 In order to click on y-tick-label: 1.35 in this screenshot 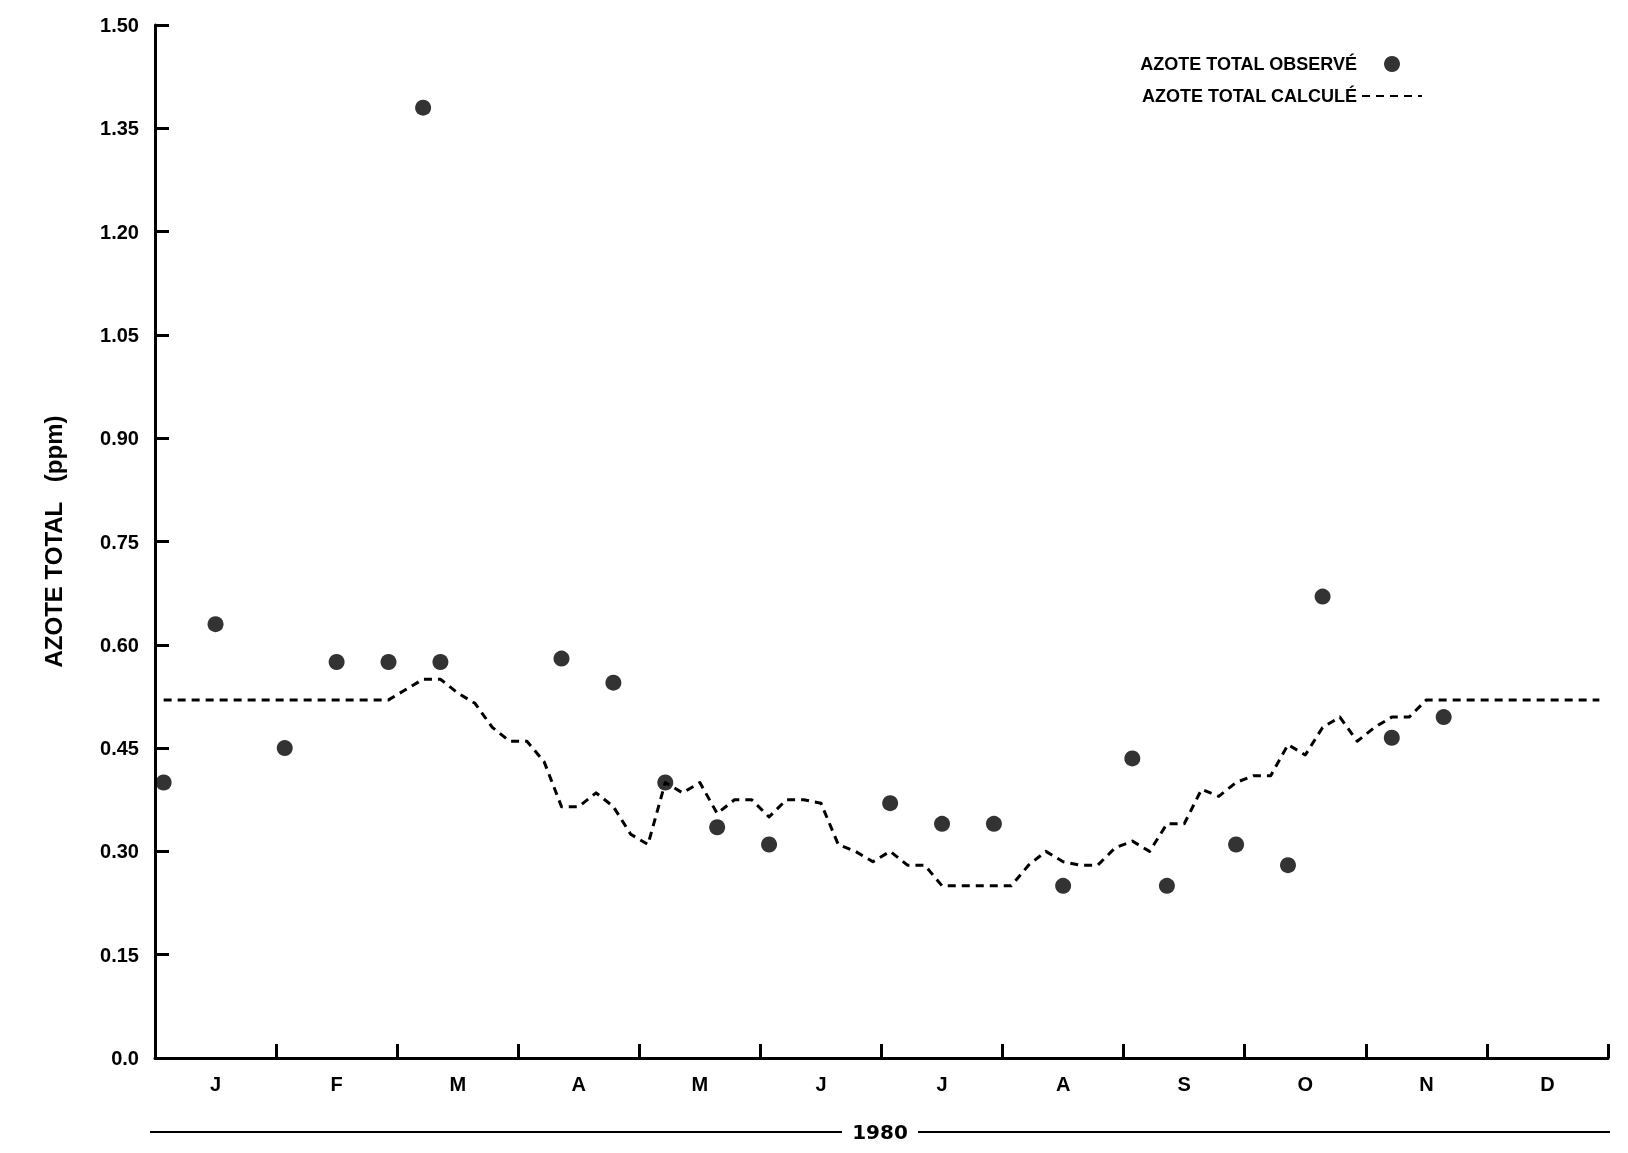, I will do `click(119, 128)`.